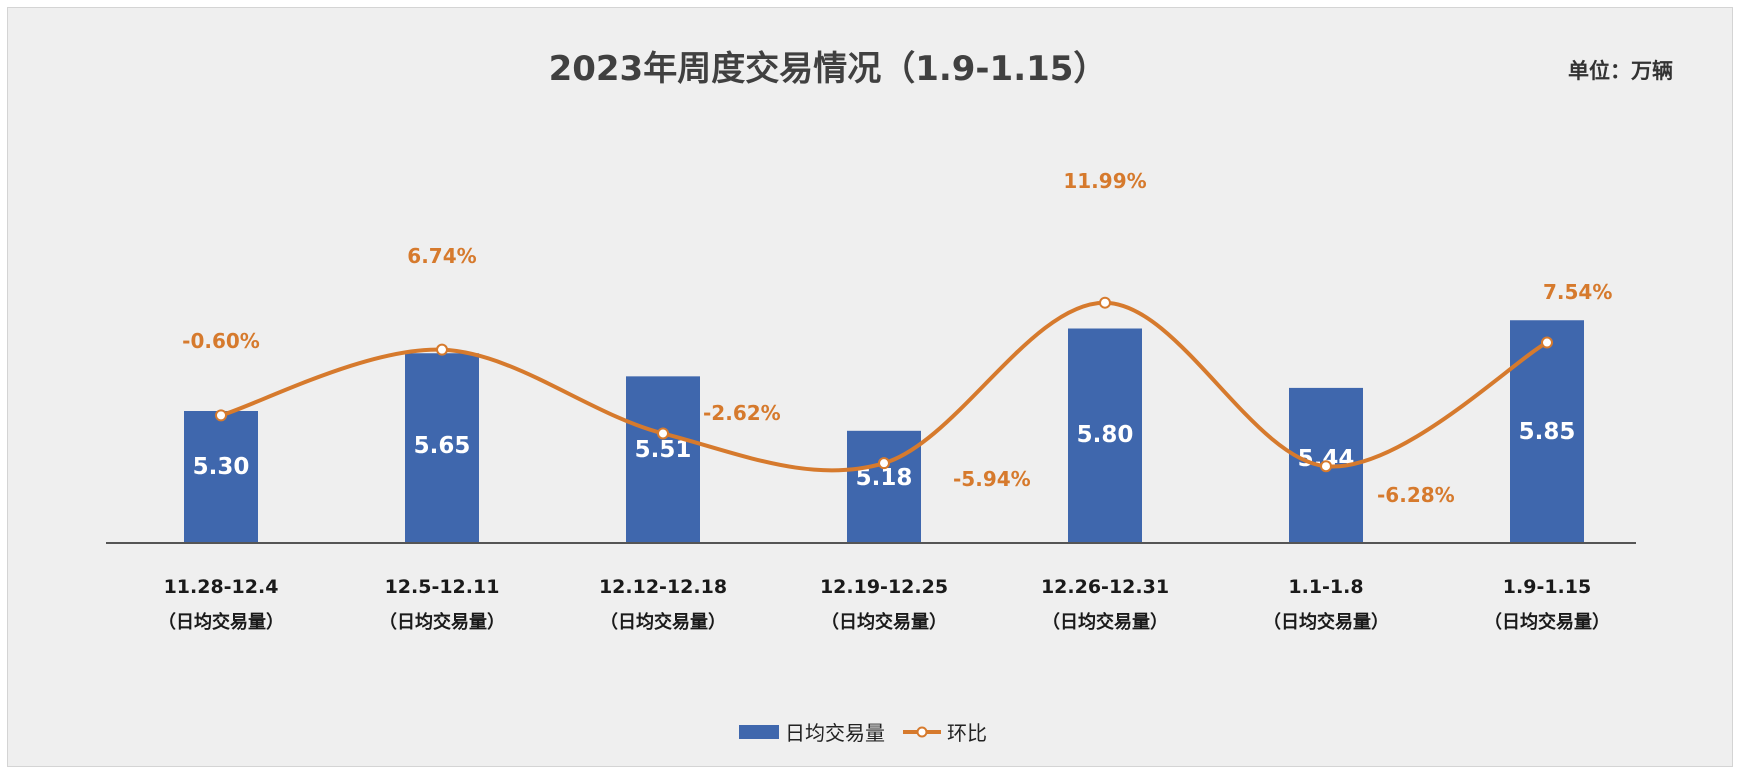 Image resolution: width=1746 pixels, height=780 pixels. What do you see at coordinates (1547, 587) in the screenshot?
I see `x-tick-label-6: 1.9-1.15` at bounding box center [1547, 587].